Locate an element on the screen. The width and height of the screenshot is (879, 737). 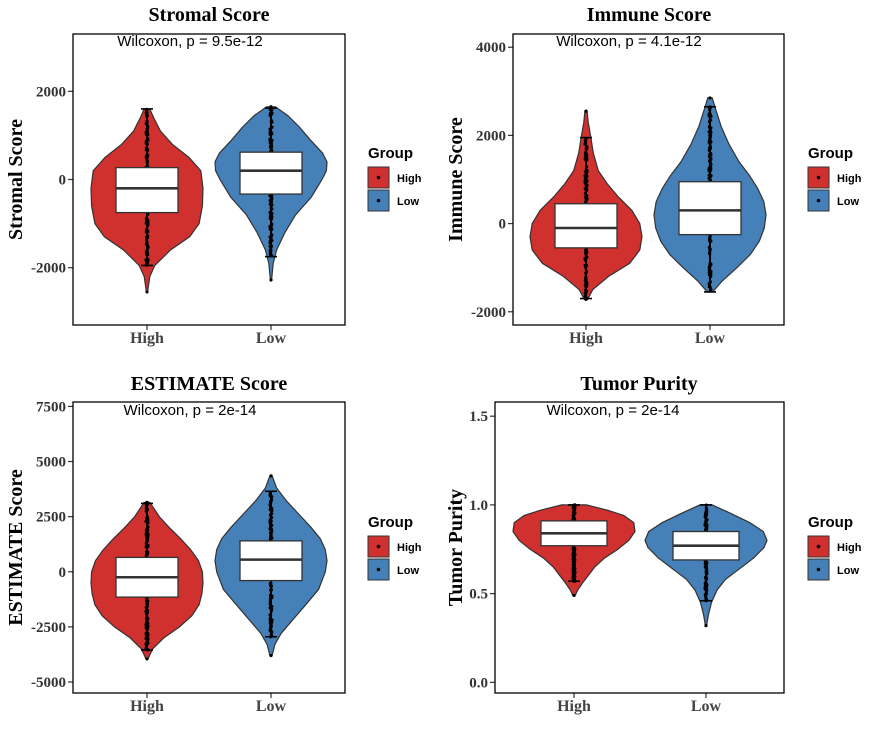
y-tick-label: 4000 is located at coordinates (491, 48).